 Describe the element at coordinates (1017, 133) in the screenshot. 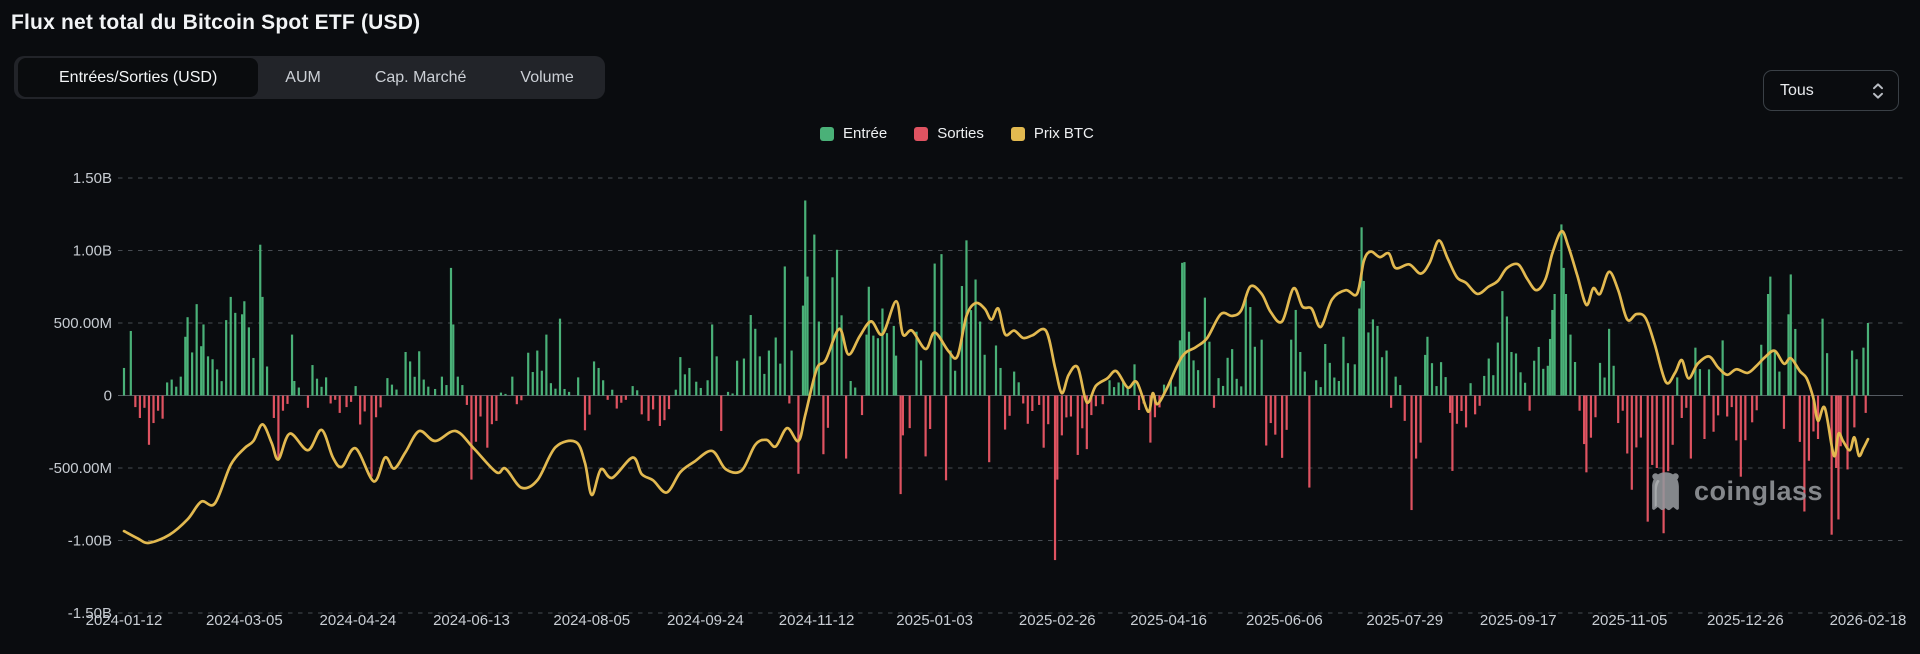

I see `prix-btc-swatch-icon` at that location.